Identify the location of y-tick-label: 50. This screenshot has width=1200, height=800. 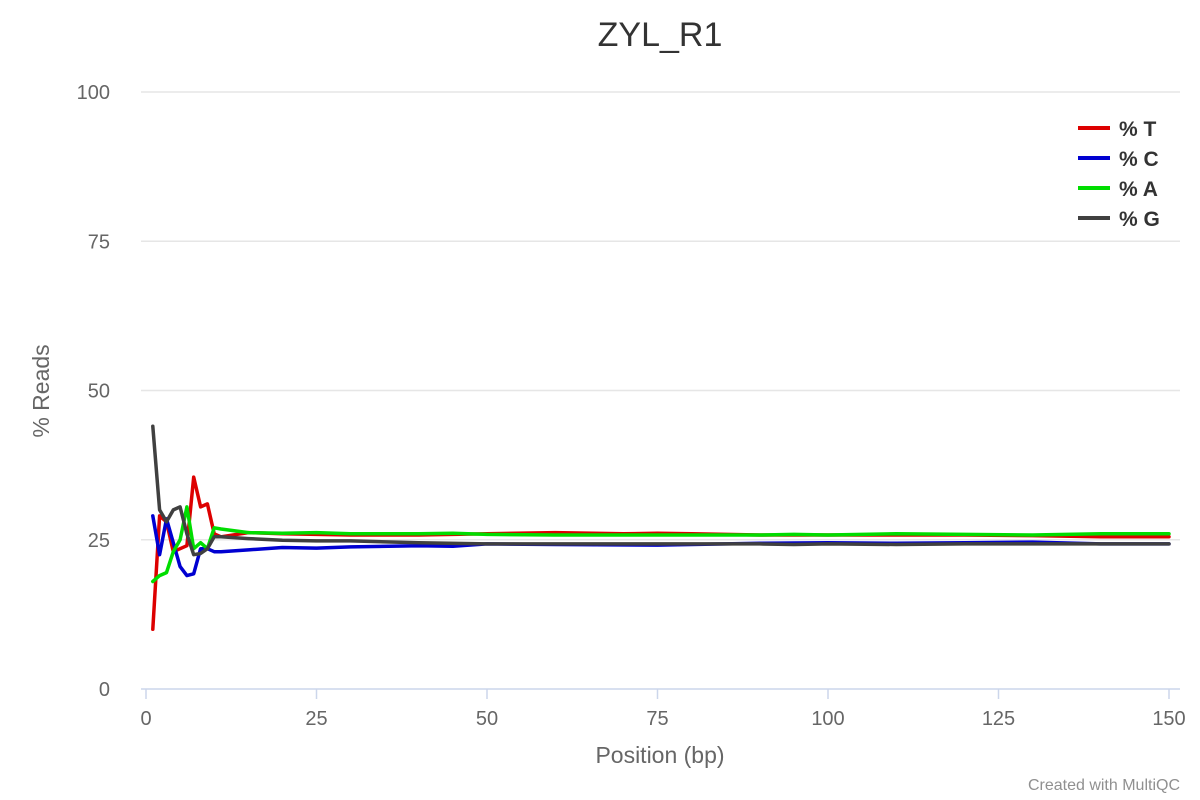
(99, 392).